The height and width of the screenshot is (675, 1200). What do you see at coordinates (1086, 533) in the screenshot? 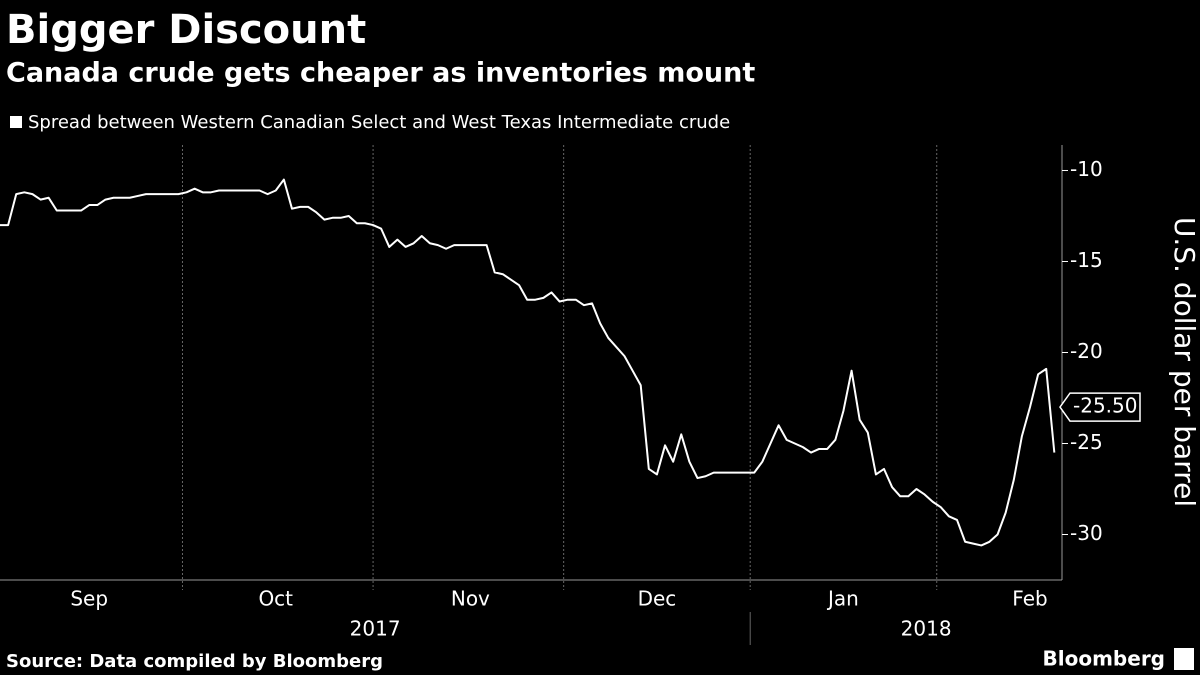
I see `y-tick-label: -30` at bounding box center [1086, 533].